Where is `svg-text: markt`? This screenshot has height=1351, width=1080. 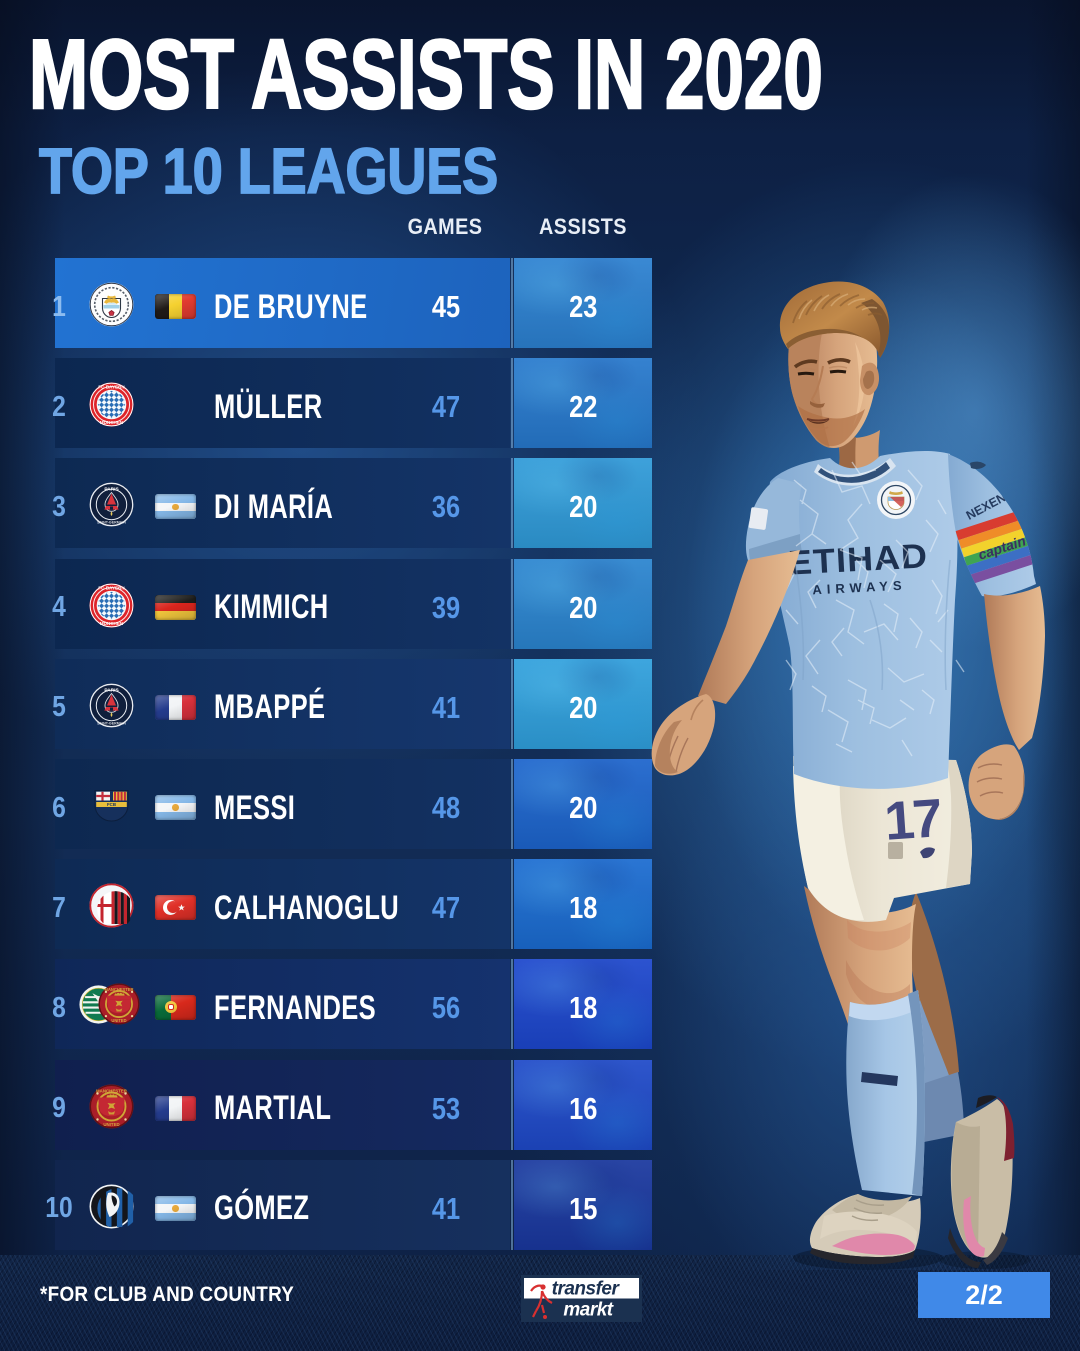
svg-text: markt is located at coordinates (588, 1310).